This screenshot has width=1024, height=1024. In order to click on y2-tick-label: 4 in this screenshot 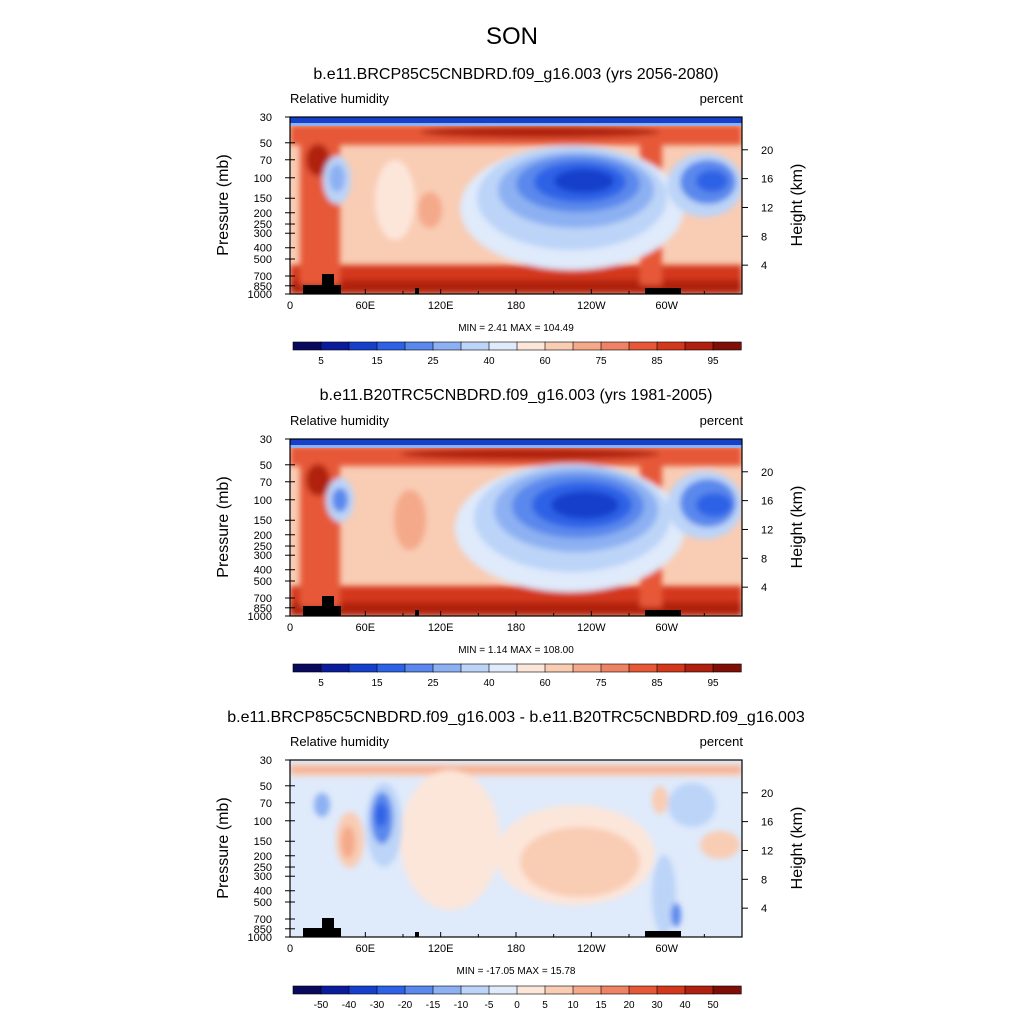, I will do `click(764, 266)`.